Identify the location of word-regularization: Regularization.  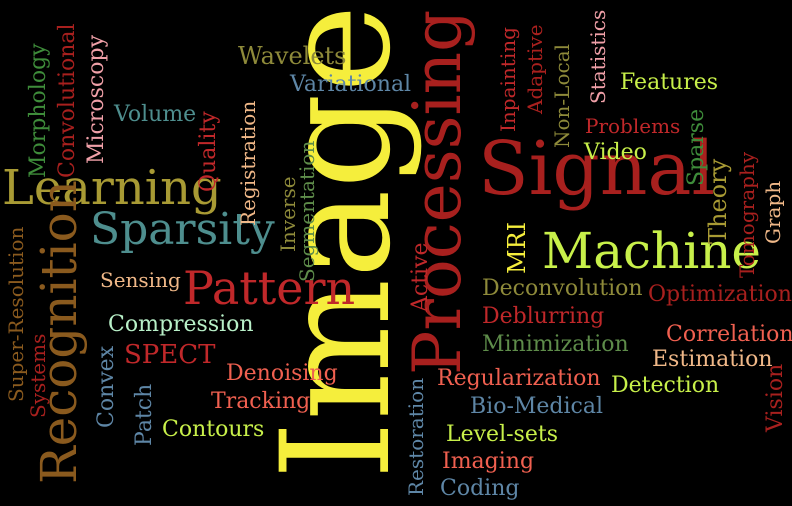
(519, 378).